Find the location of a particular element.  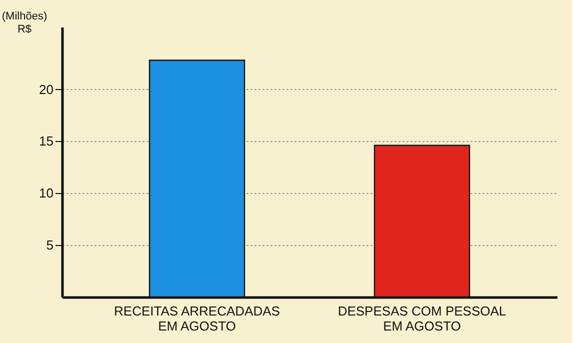

y-tick-label: 10 is located at coordinates (46, 193).